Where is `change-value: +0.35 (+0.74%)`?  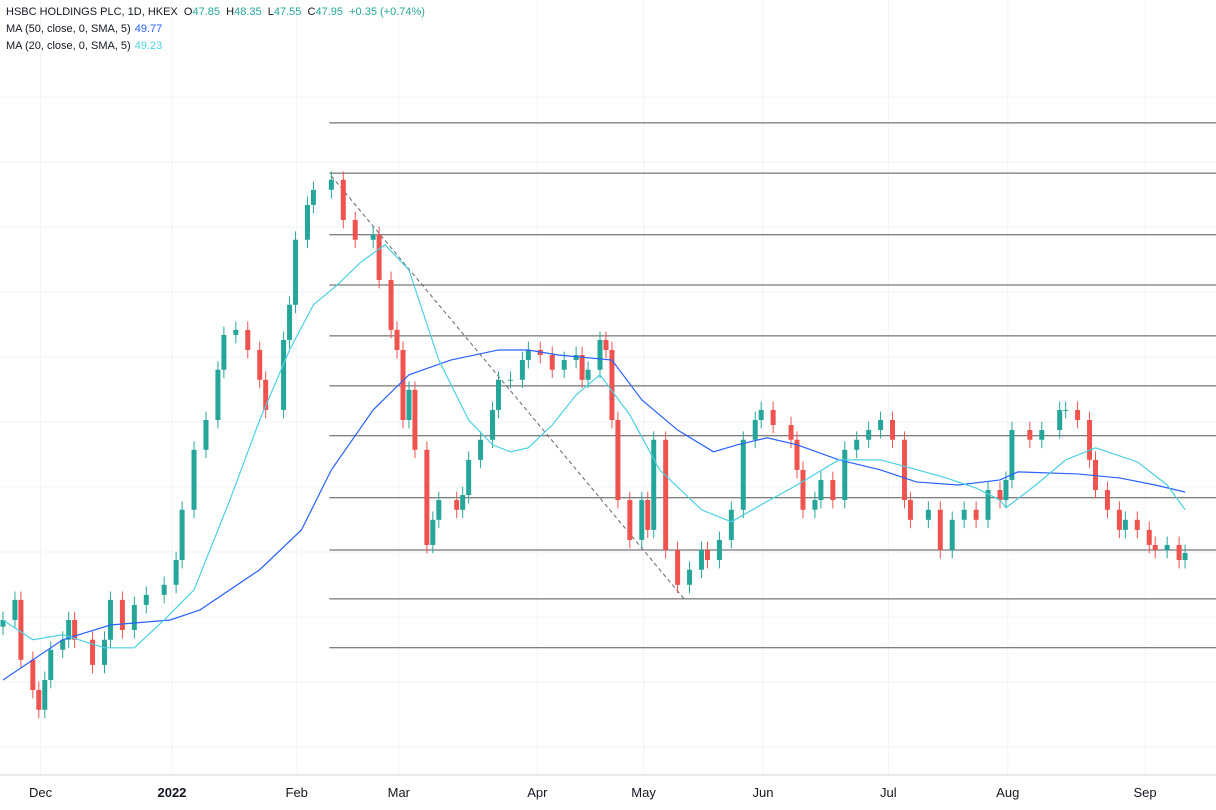 change-value: +0.35 (+0.74%) is located at coordinates (387, 12).